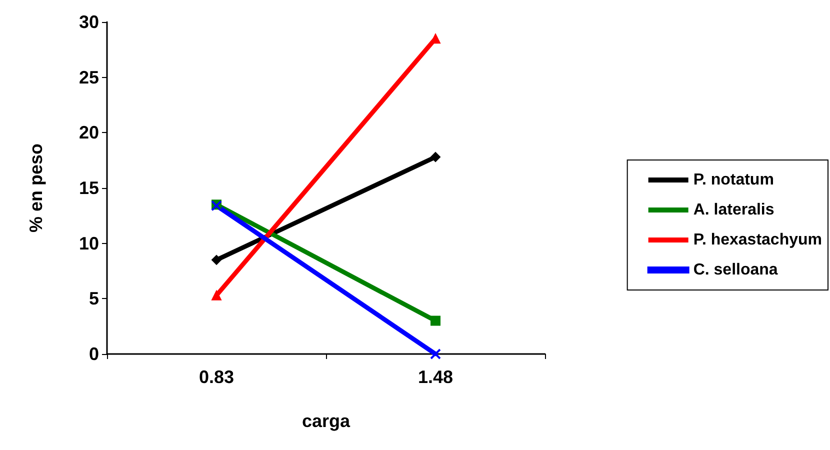 The height and width of the screenshot is (450, 830). Describe the element at coordinates (88, 188) in the screenshot. I see `y-tick-label: 15` at that location.